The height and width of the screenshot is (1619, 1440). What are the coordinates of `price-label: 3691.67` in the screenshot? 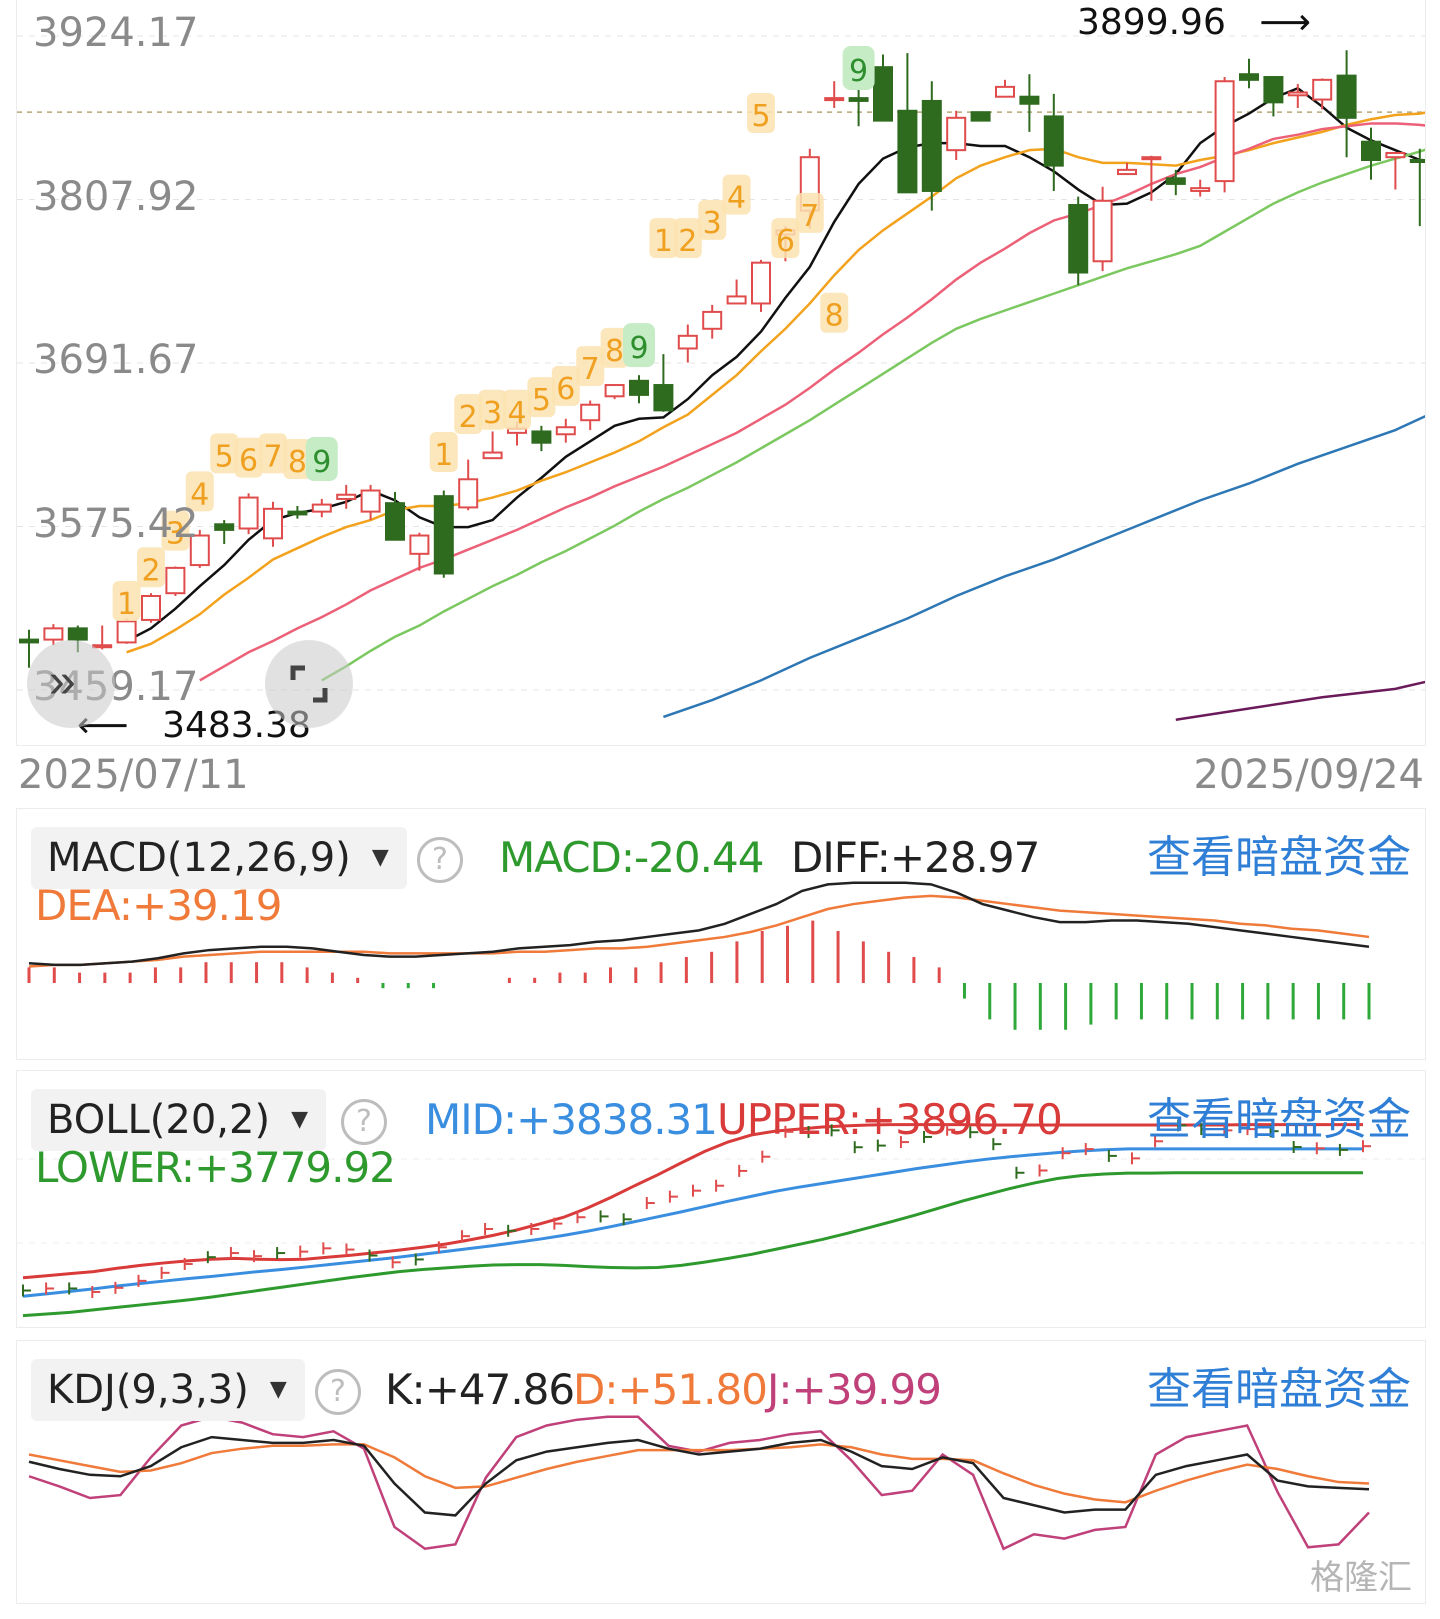 It's located at (116, 360).